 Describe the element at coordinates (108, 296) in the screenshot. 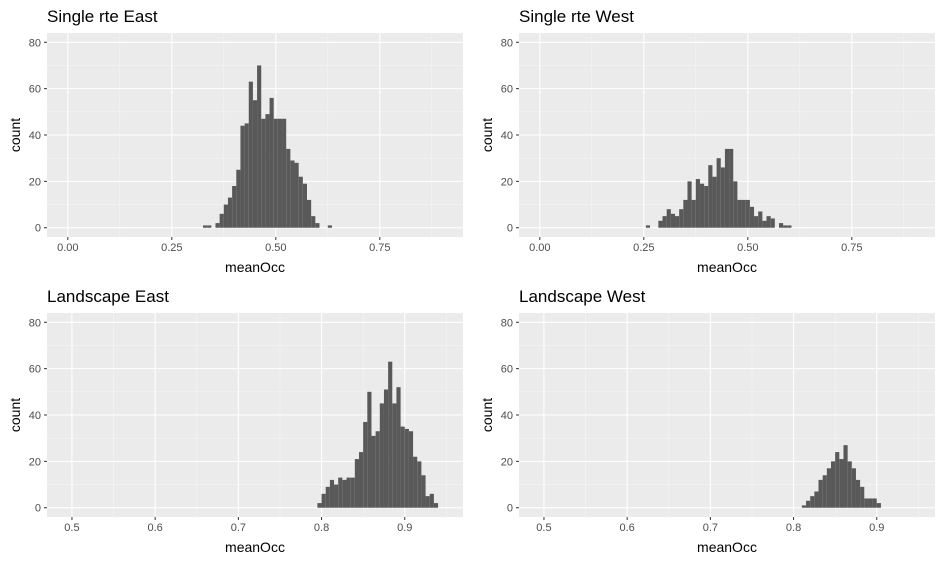

I see `chart-title: Landscape East` at that location.